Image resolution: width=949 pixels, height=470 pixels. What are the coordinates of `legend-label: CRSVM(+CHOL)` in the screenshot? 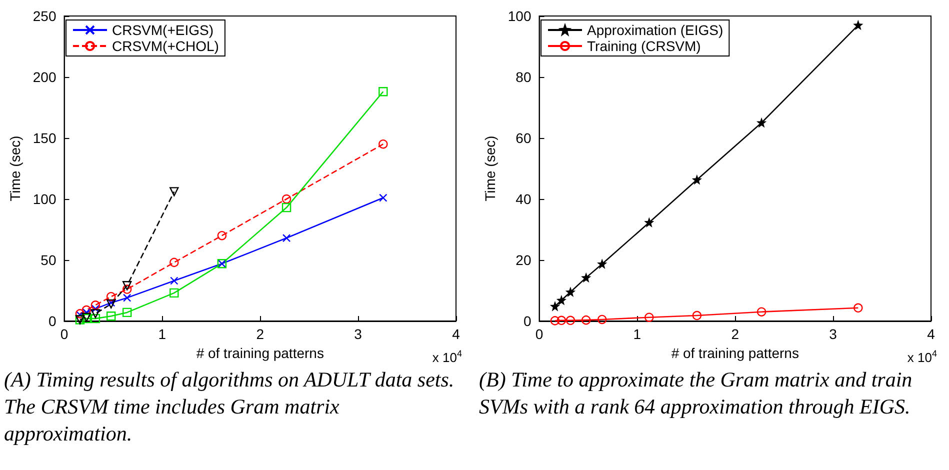 It's located at (165, 46).